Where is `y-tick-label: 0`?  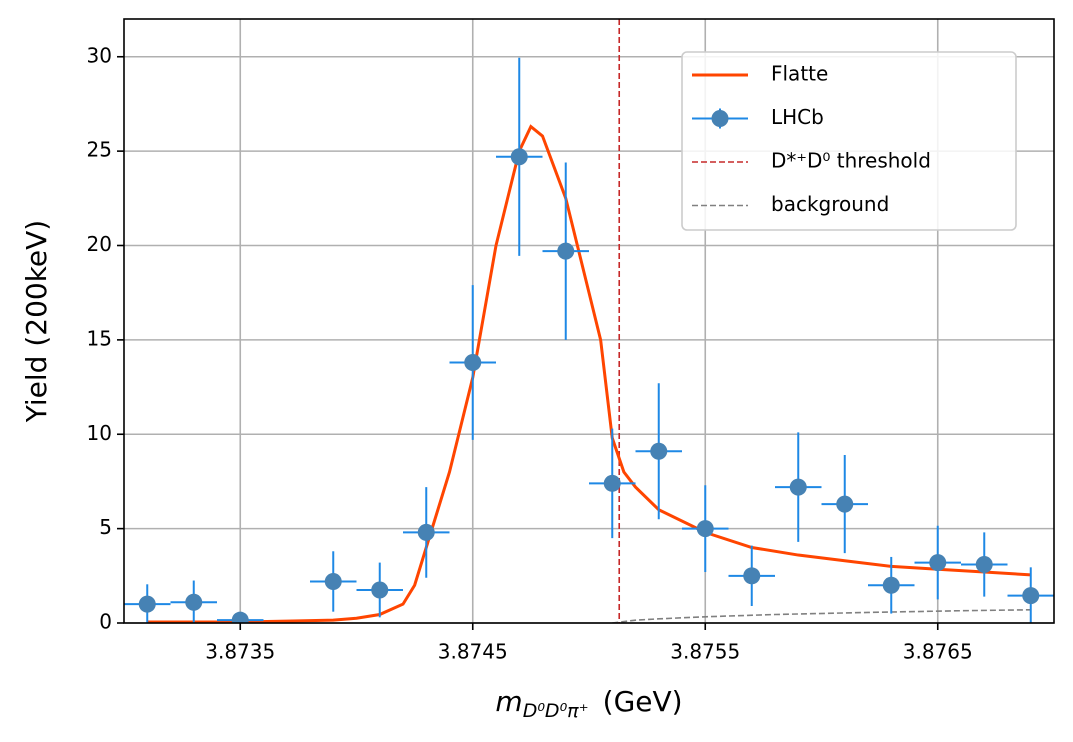
y-tick-label: 0 is located at coordinates (105, 622).